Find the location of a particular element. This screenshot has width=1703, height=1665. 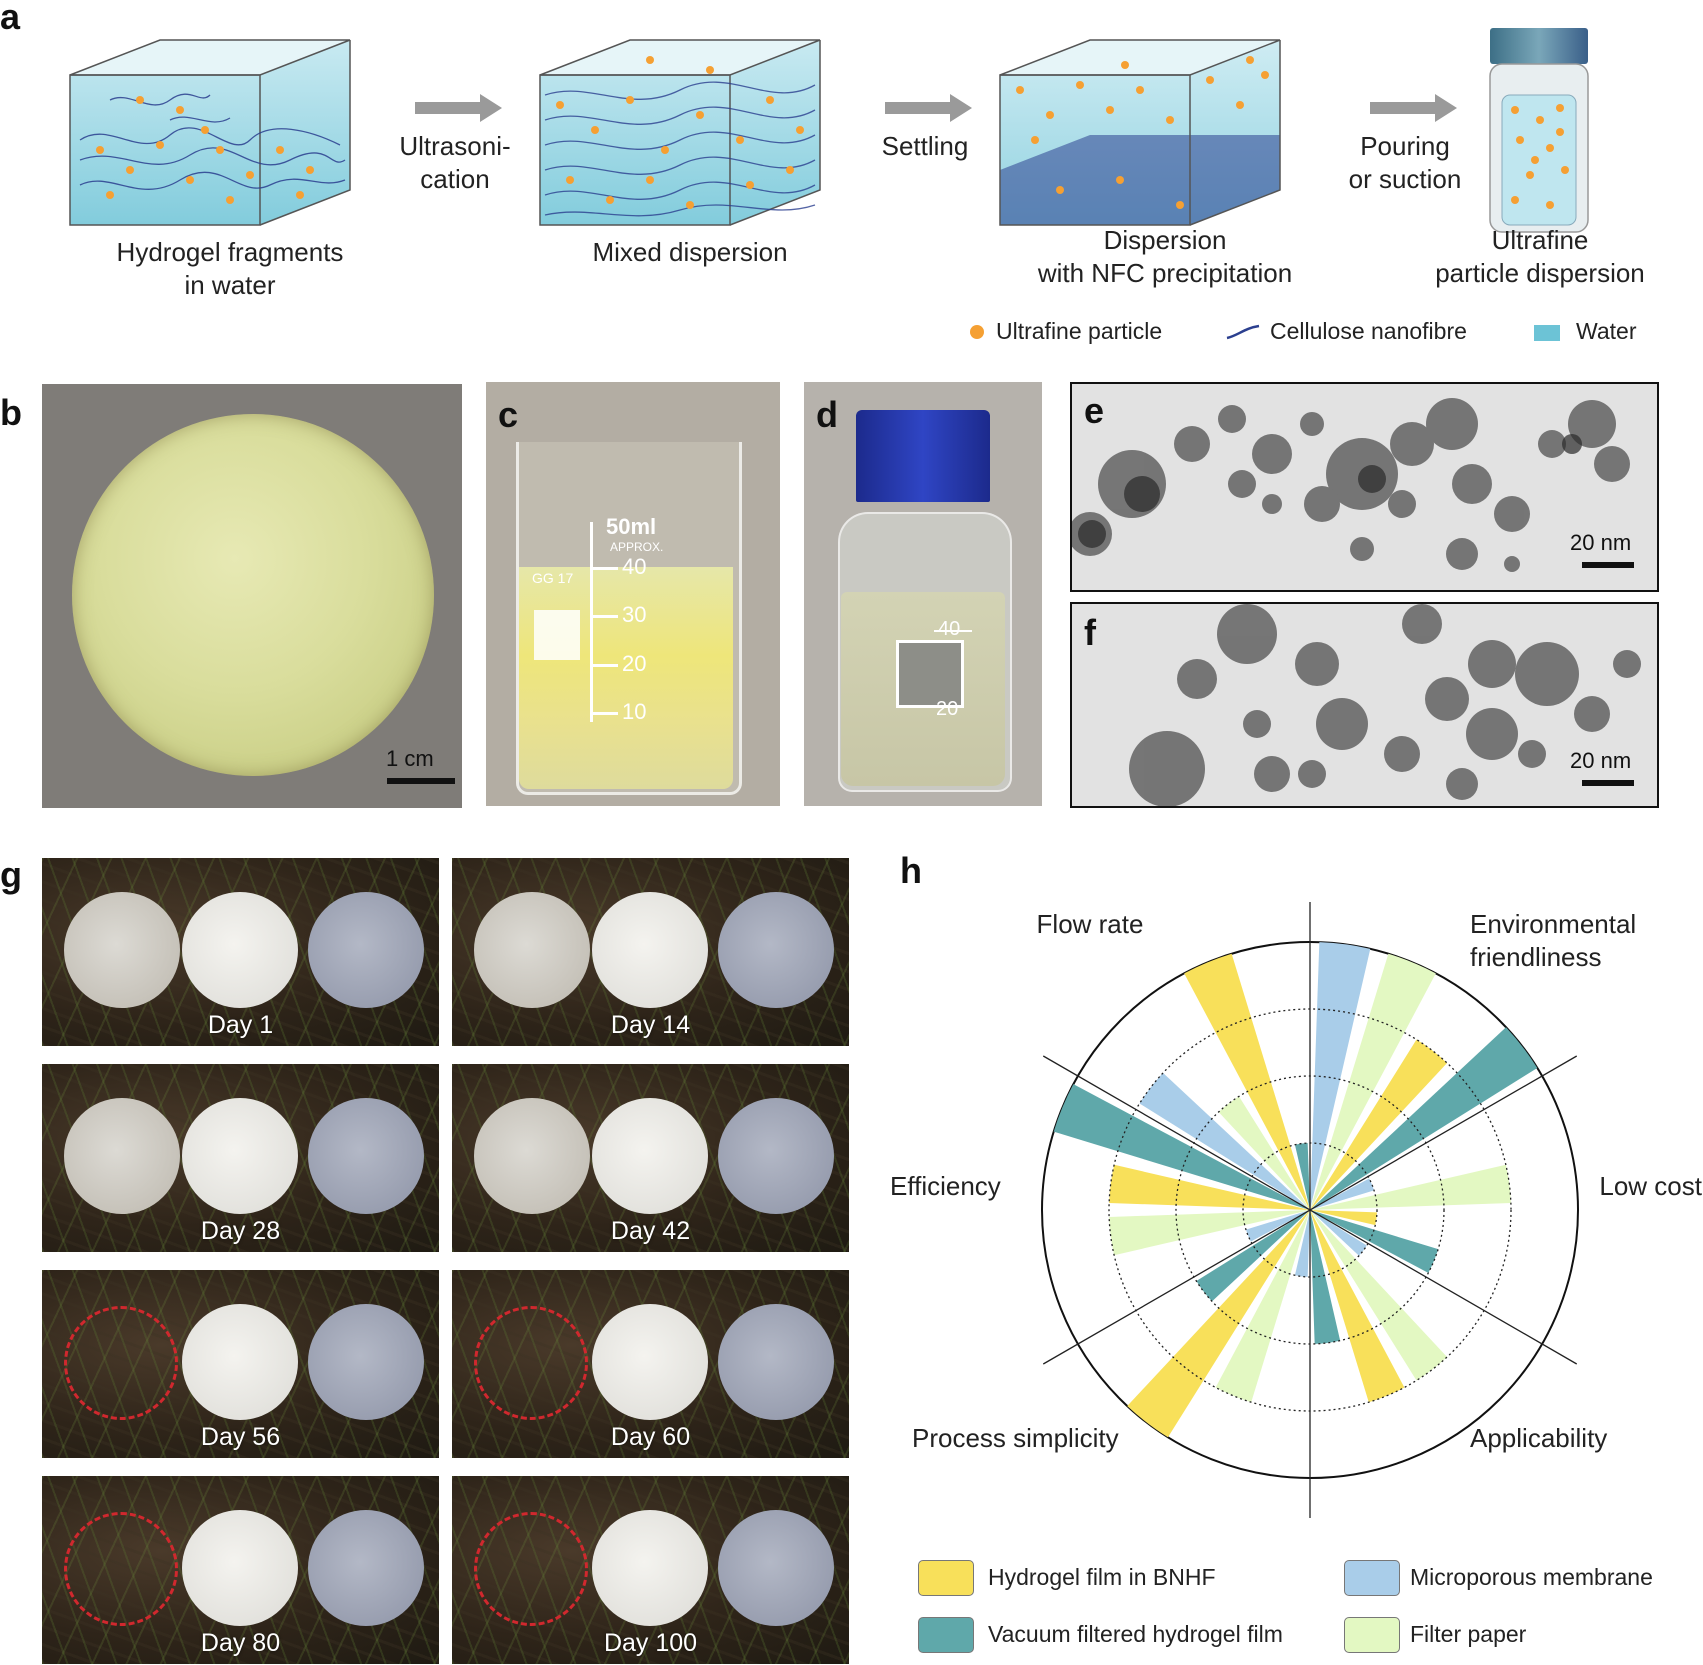

beaker-approx: APPROX. is located at coordinates (637, 547).